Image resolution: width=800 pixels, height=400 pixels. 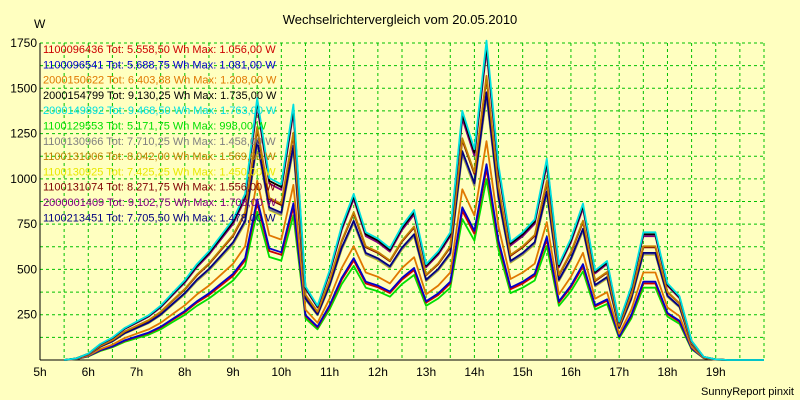 What do you see at coordinates (716, 372) in the screenshot?
I see `x-tick-label: 19h` at bounding box center [716, 372].